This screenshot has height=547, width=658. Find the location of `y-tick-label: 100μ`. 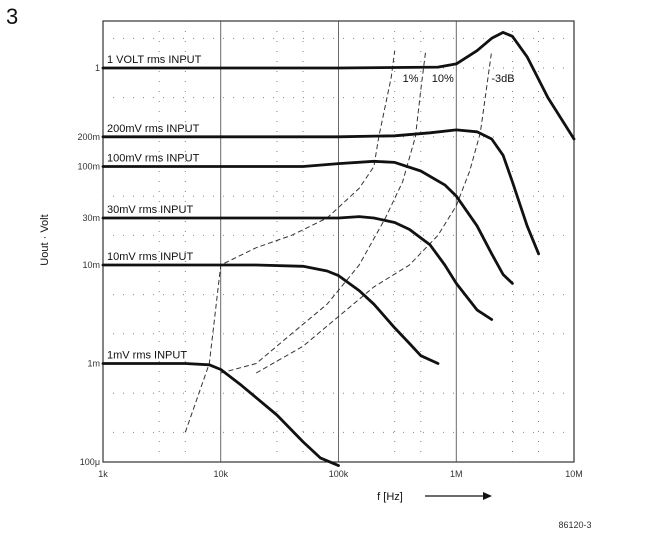

y-tick-label: 100μ is located at coordinates (90, 462).